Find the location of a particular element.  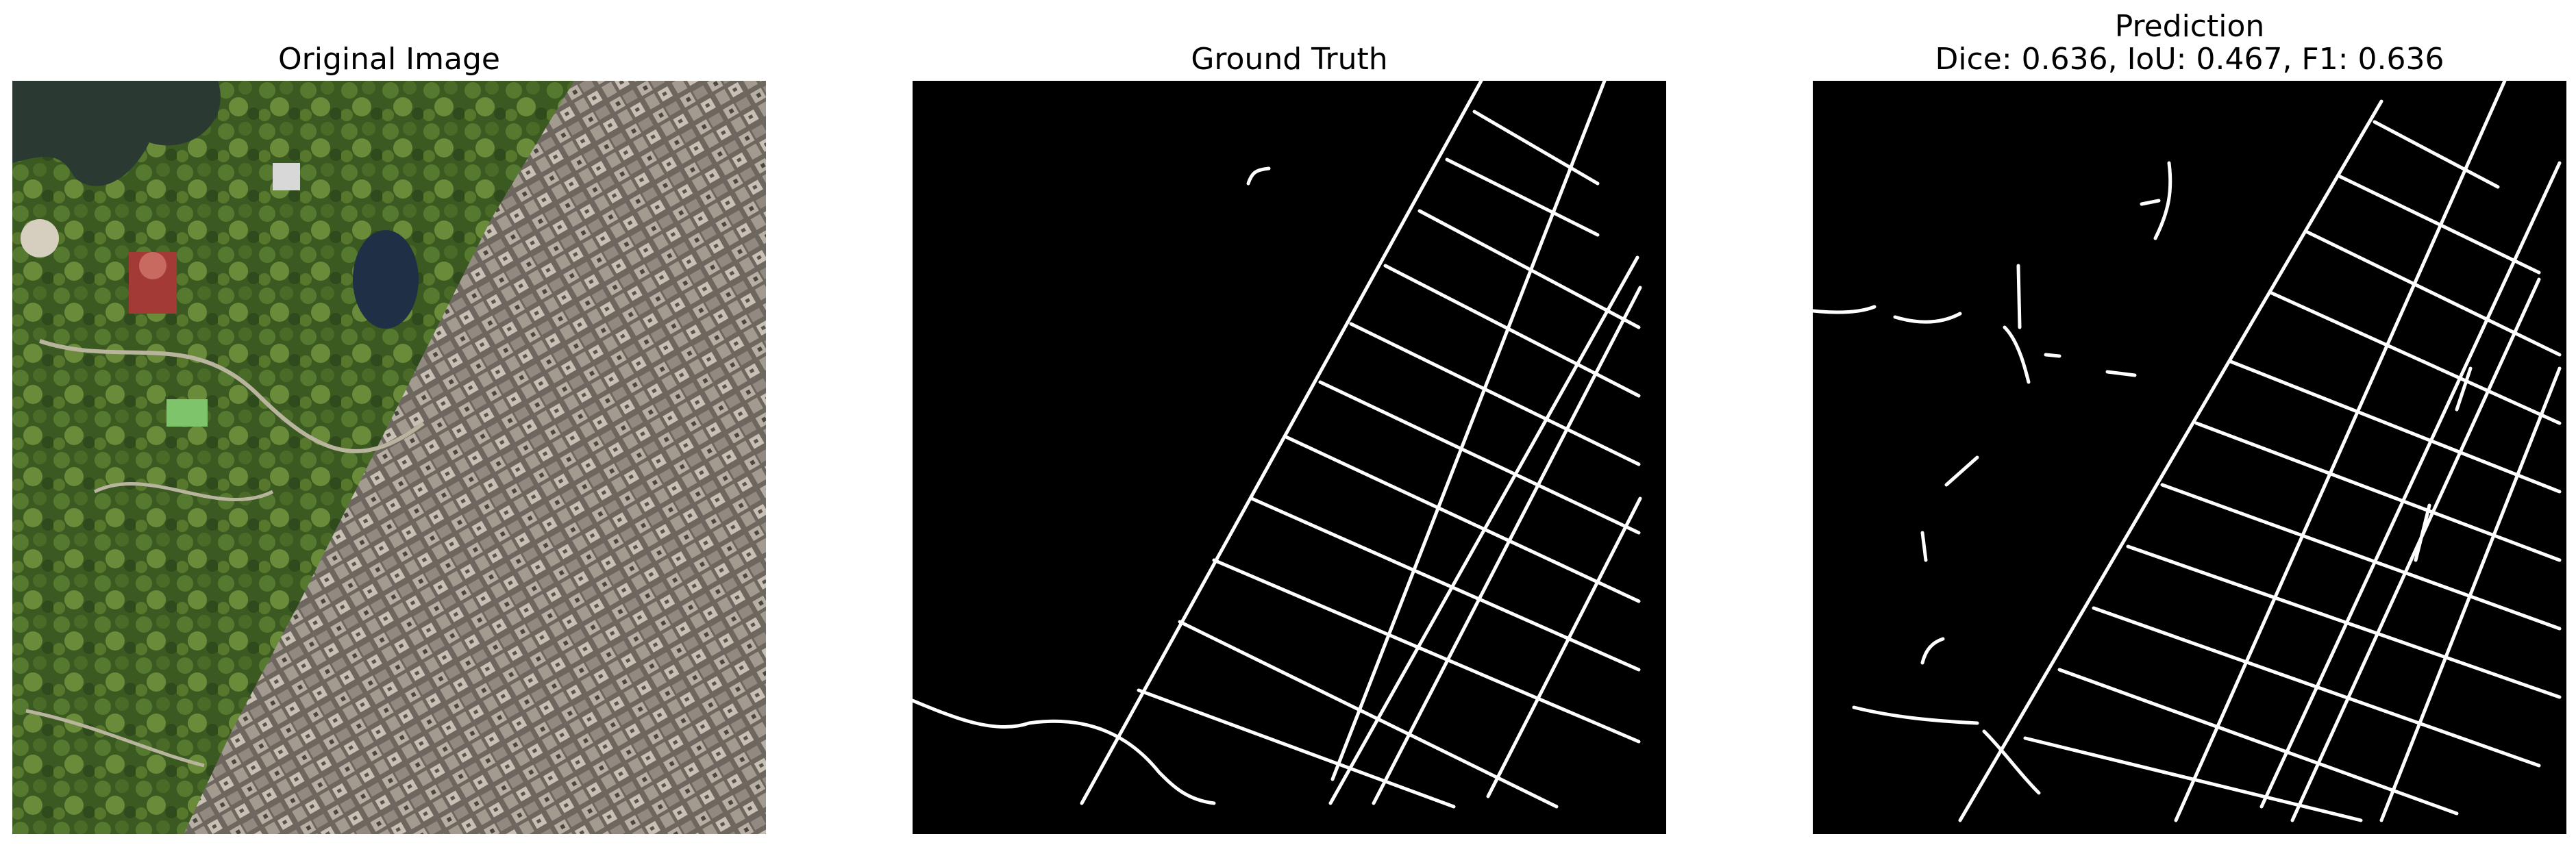

panel-title-ground-truth: Ground Truth is located at coordinates (1289, 59).